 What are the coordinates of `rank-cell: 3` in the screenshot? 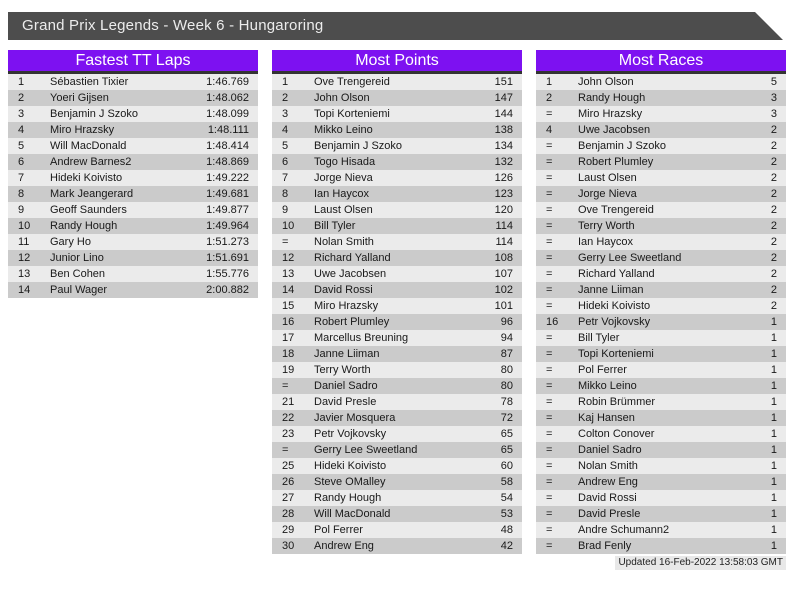 It's located at (21, 114).